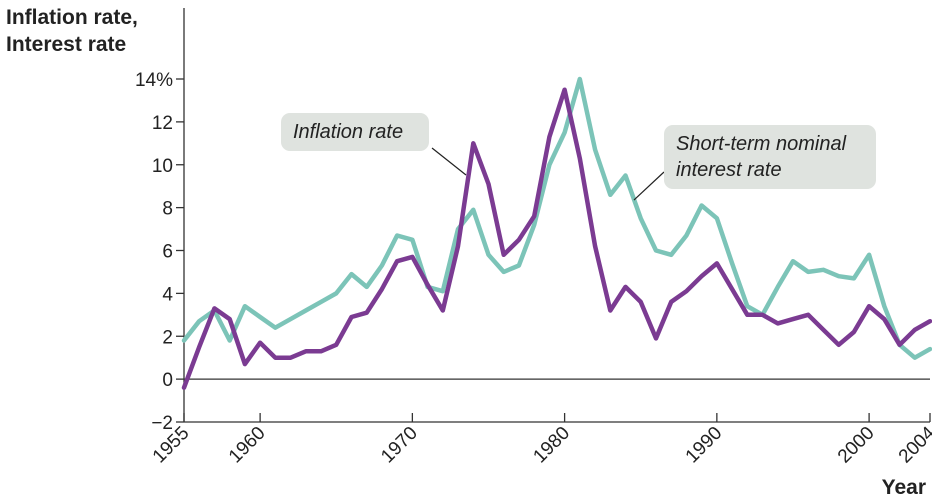 Image resolution: width=932 pixels, height=503 pixels. What do you see at coordinates (856, 445) in the screenshot?
I see `x-tick-label: 2000` at bounding box center [856, 445].